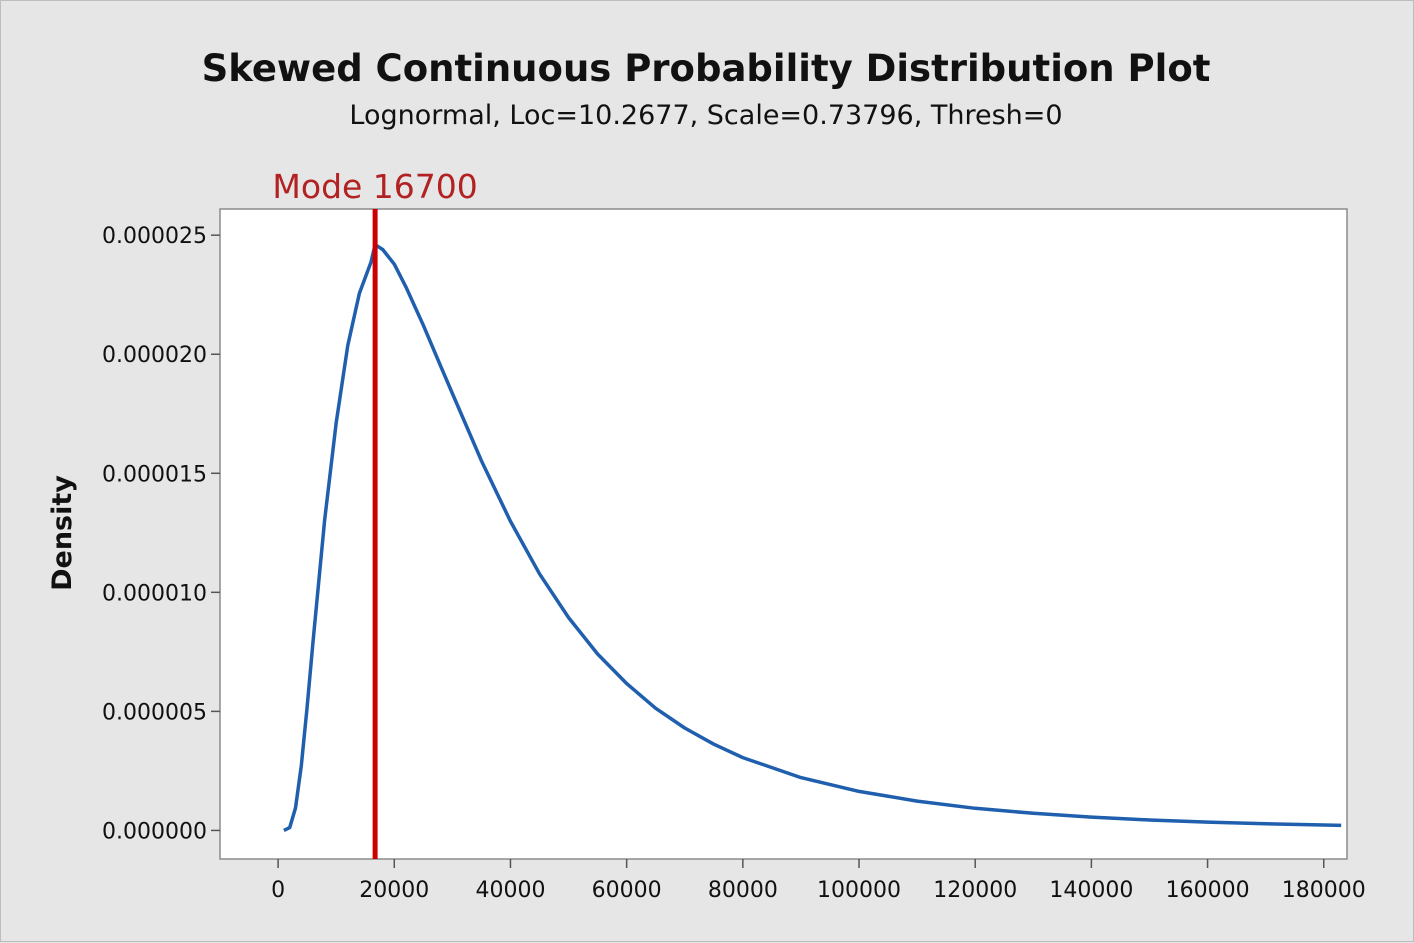 The width and height of the screenshot is (1414, 943). Describe the element at coordinates (154, 593) in the screenshot. I see `y-tick-label: 0.000010` at that location.